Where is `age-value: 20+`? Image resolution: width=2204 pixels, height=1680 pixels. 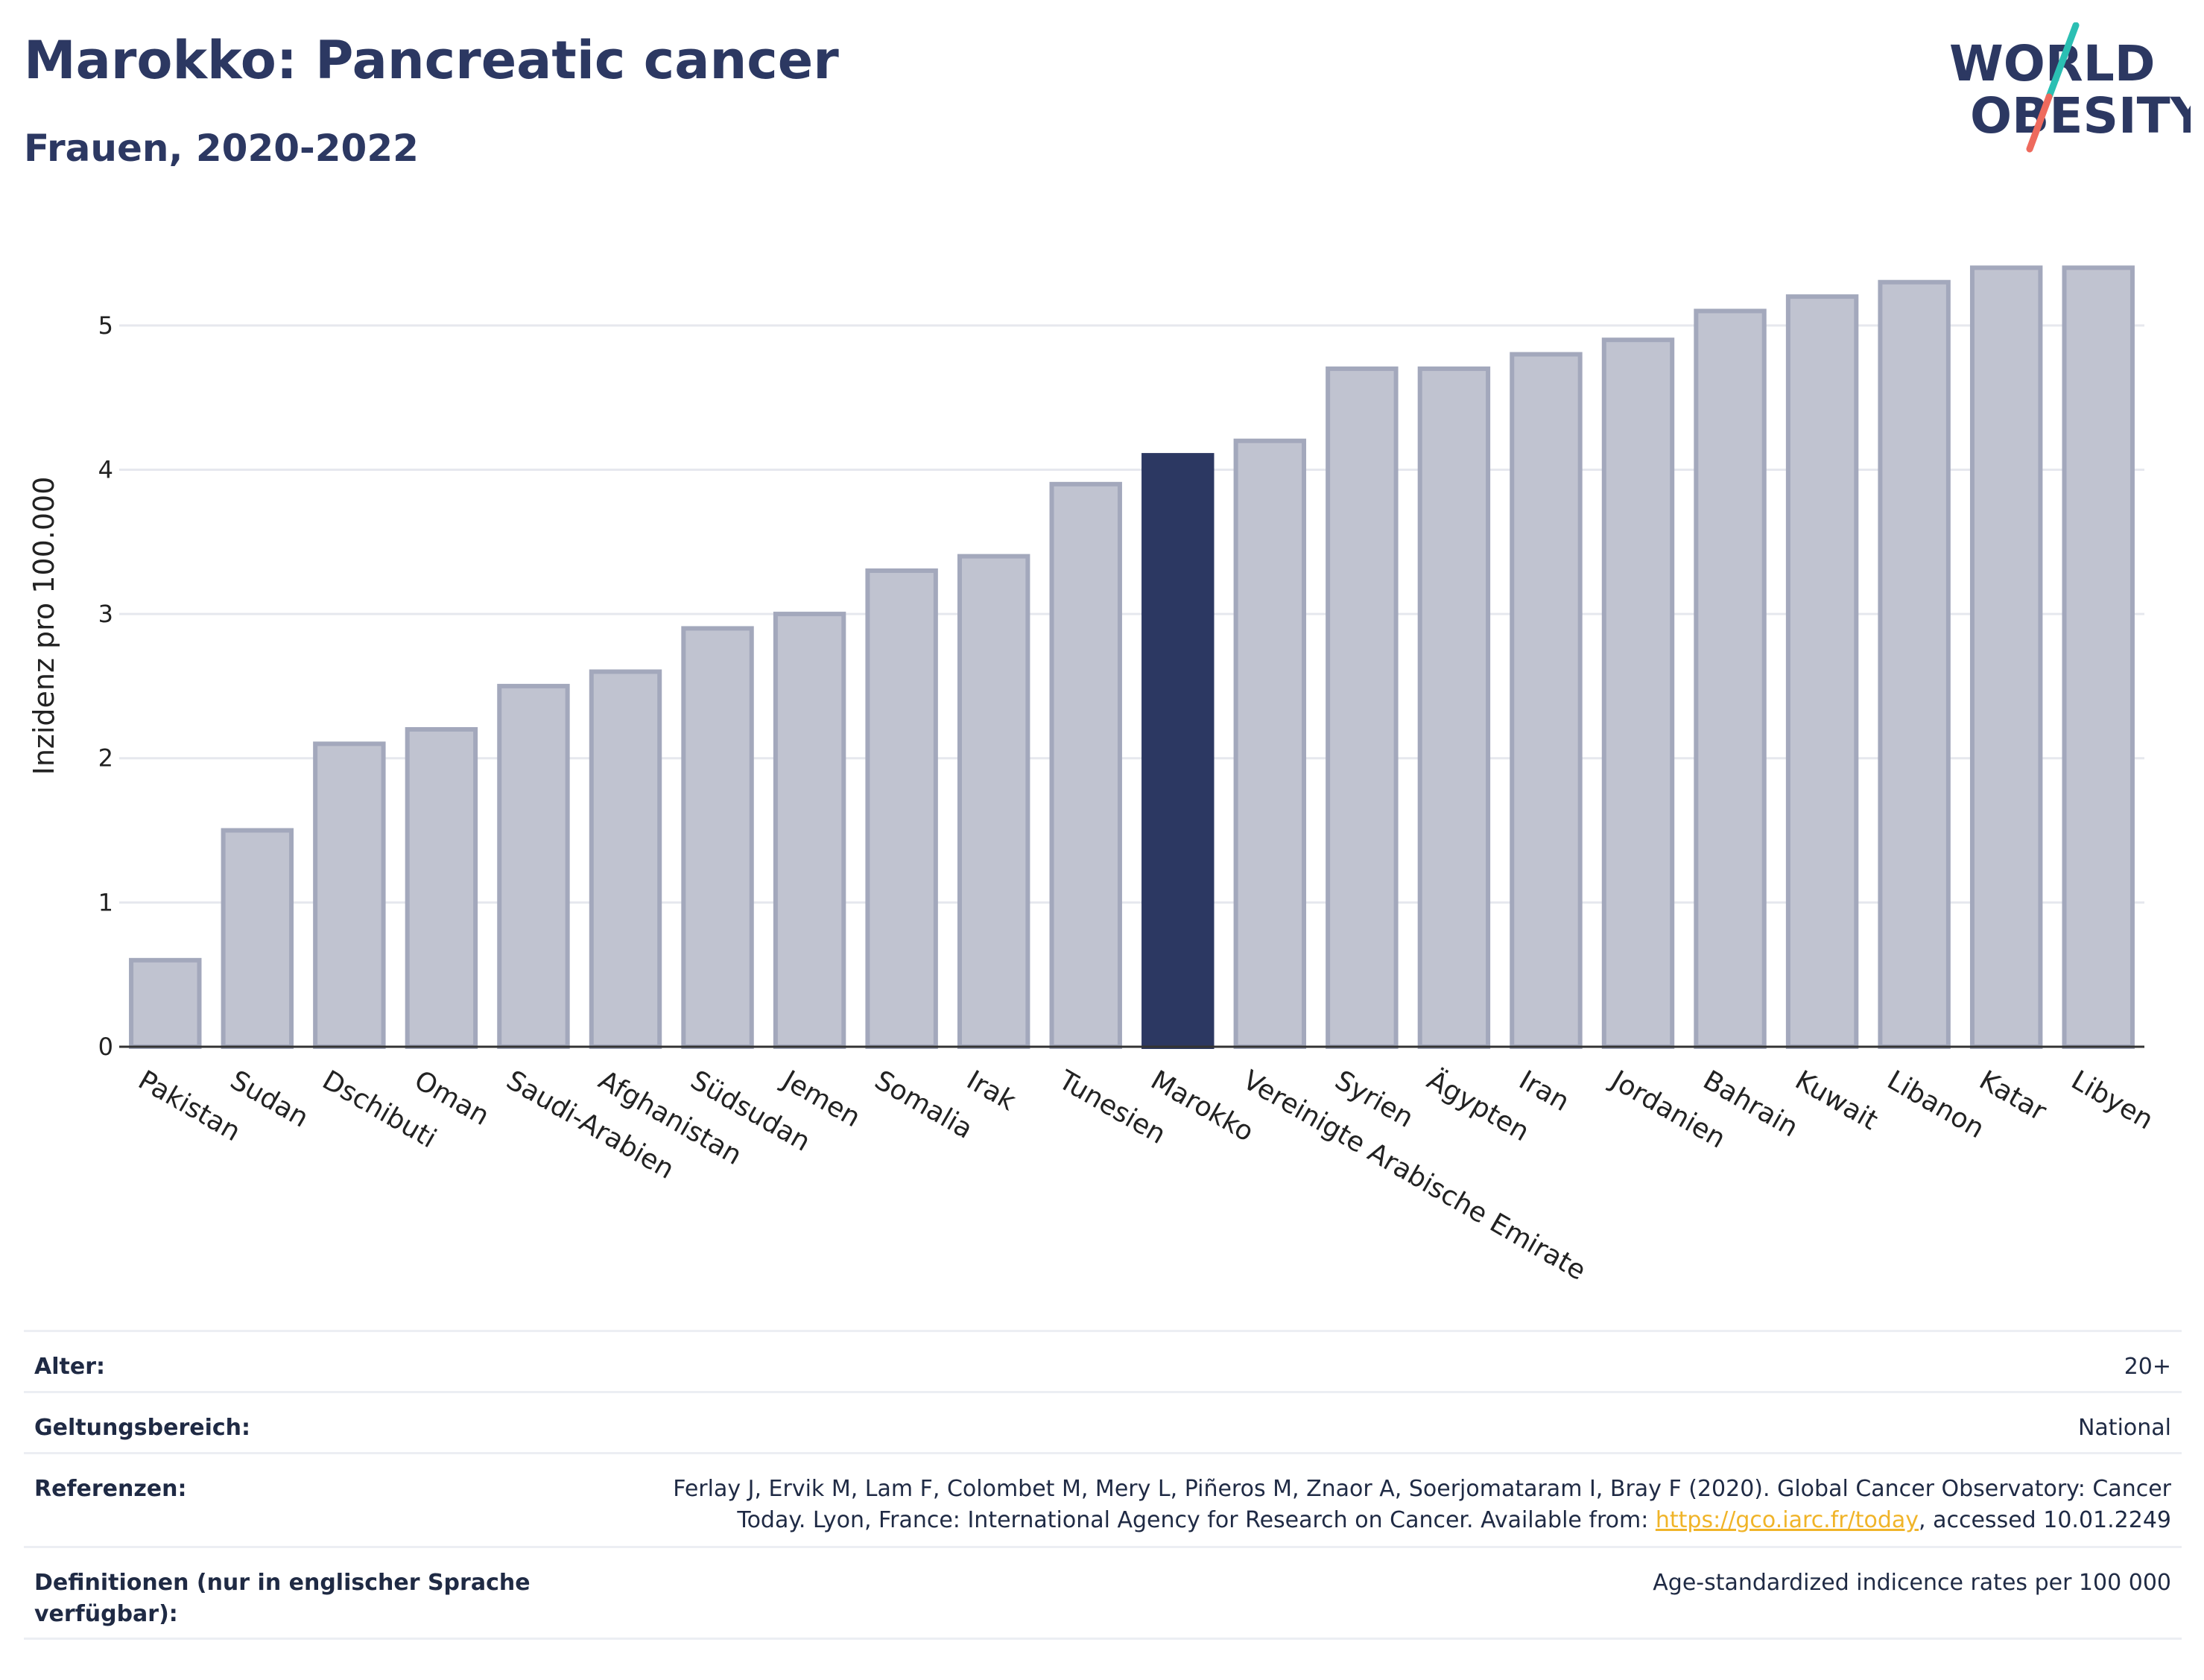 age-value: 20+ is located at coordinates (2147, 1367).